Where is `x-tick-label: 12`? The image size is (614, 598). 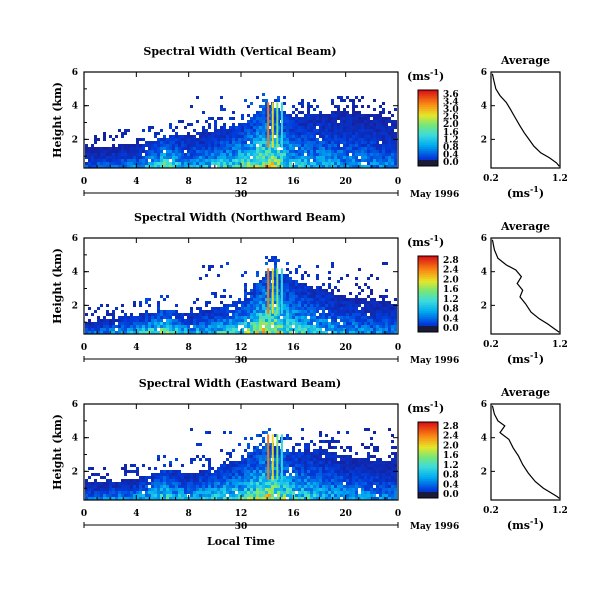
x-tick-label: 12 is located at coordinates (241, 182).